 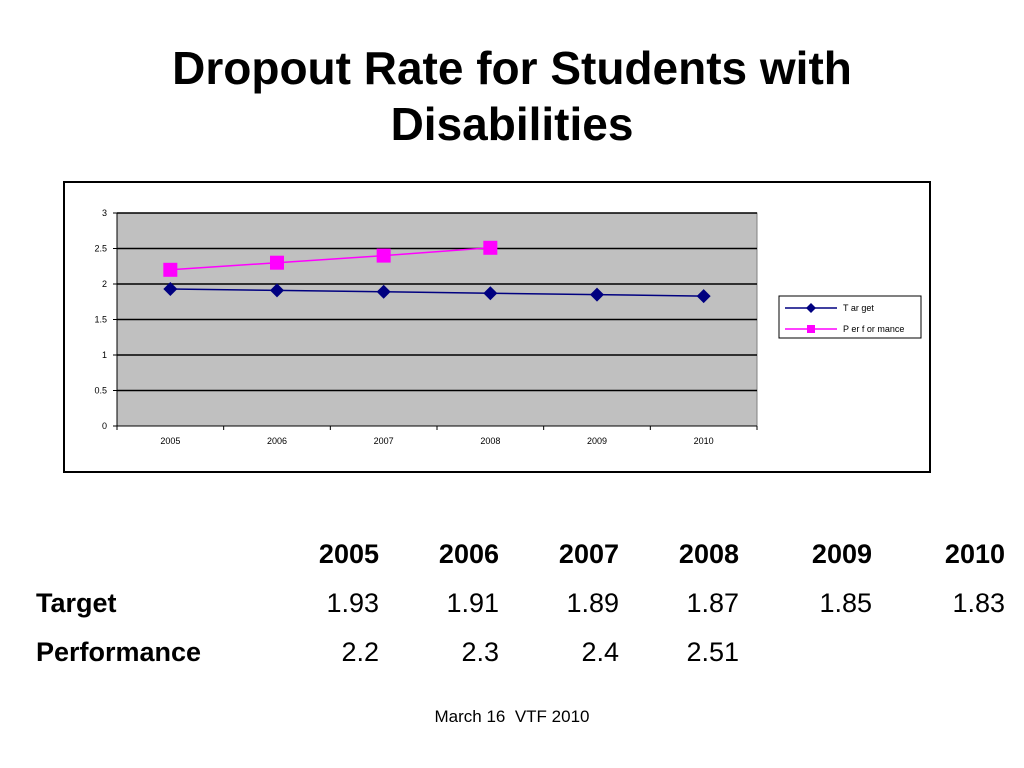 What do you see at coordinates (152, 554) in the screenshot?
I see `table-corner` at bounding box center [152, 554].